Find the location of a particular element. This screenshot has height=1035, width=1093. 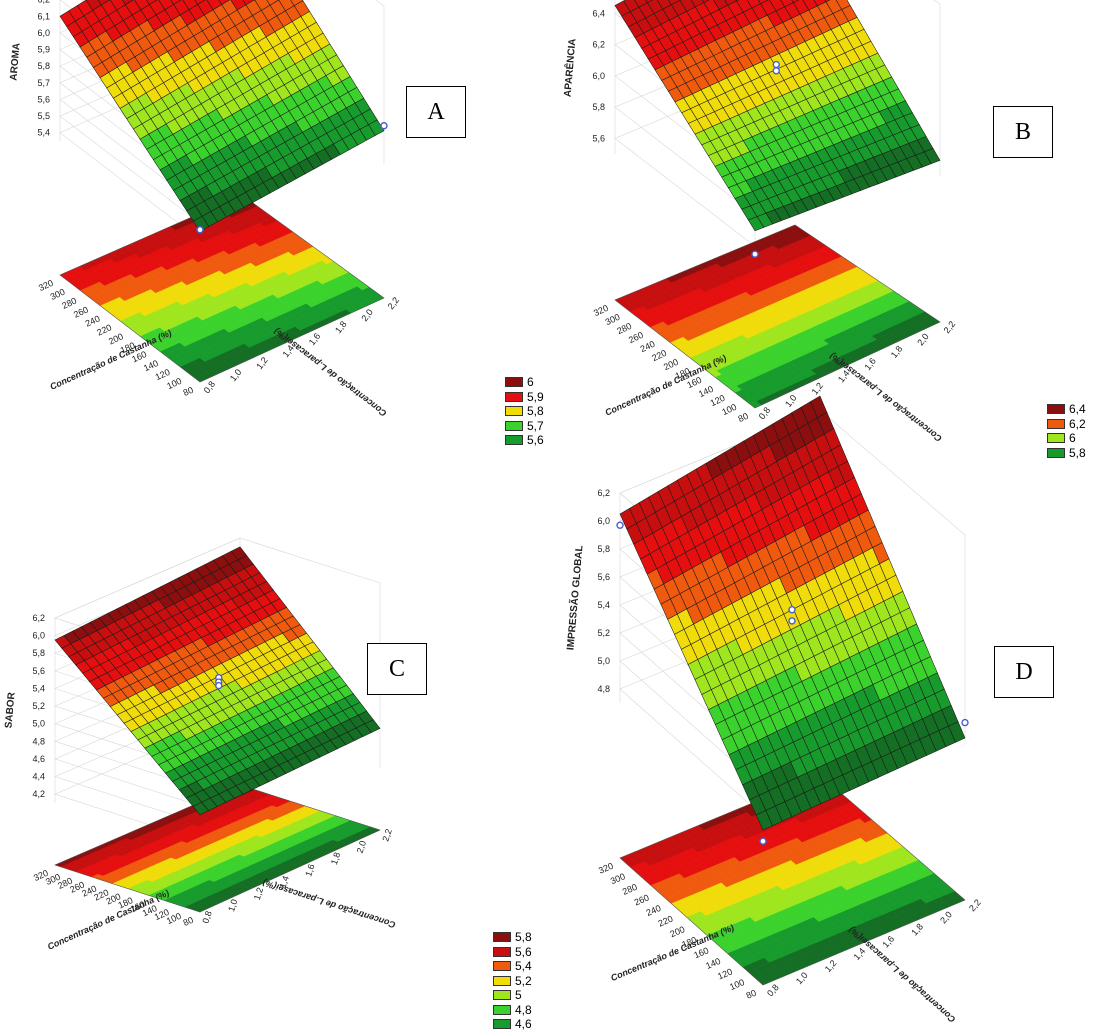

legend-label: 5,7 is located at coordinates (535, 425).